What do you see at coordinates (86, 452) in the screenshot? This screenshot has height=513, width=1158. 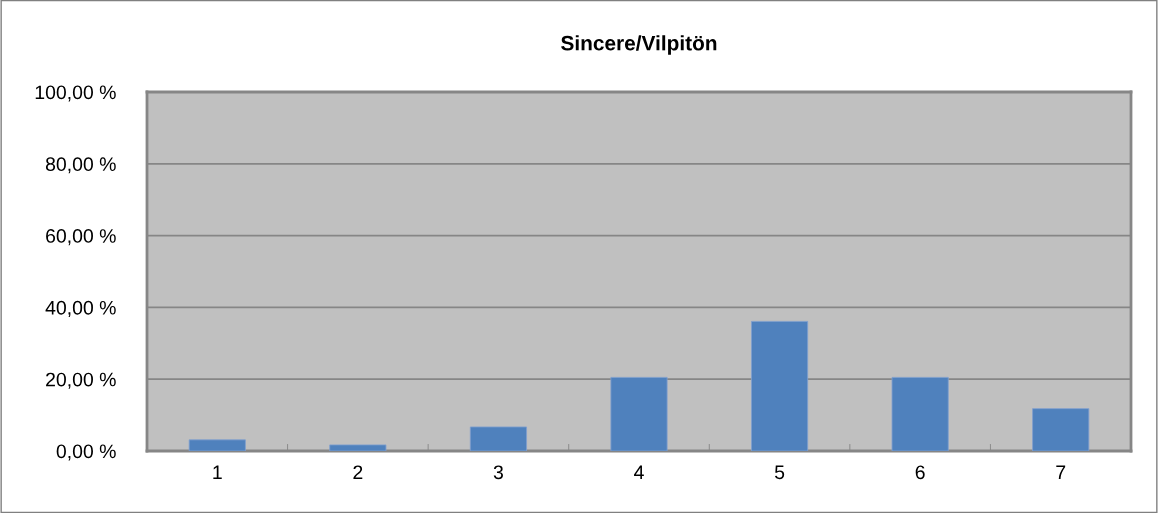 I see `y-tick-label: 0,00 %` at bounding box center [86, 452].